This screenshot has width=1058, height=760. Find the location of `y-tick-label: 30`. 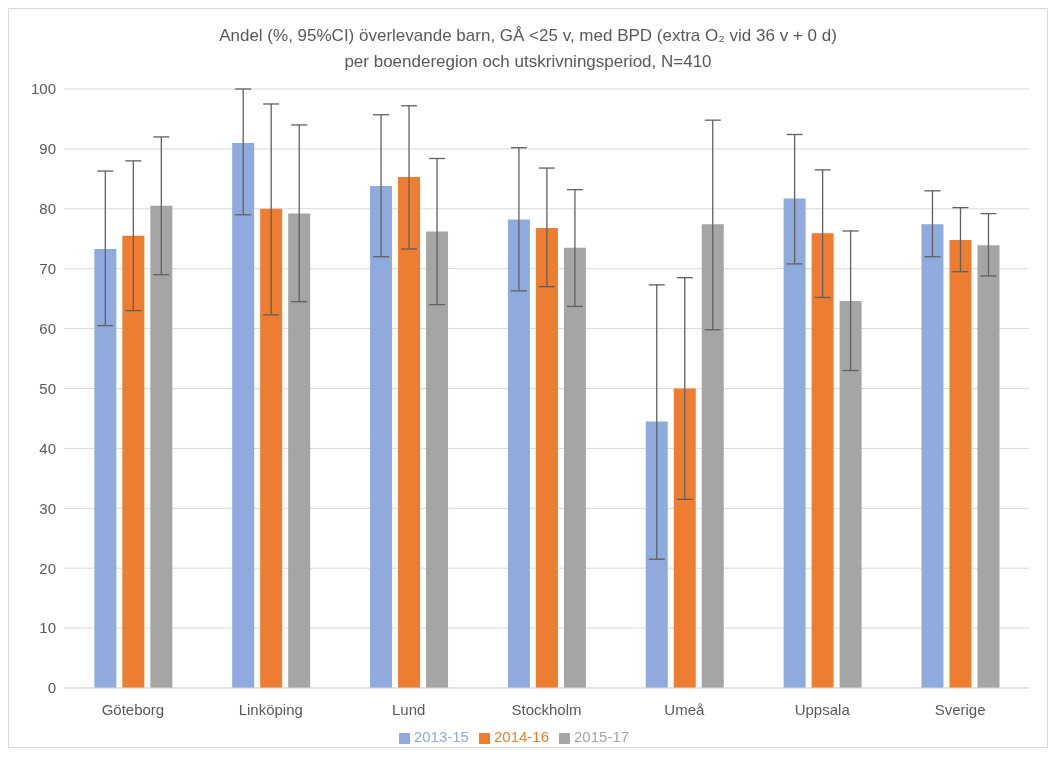

y-tick-label: 30 is located at coordinates (47, 508).